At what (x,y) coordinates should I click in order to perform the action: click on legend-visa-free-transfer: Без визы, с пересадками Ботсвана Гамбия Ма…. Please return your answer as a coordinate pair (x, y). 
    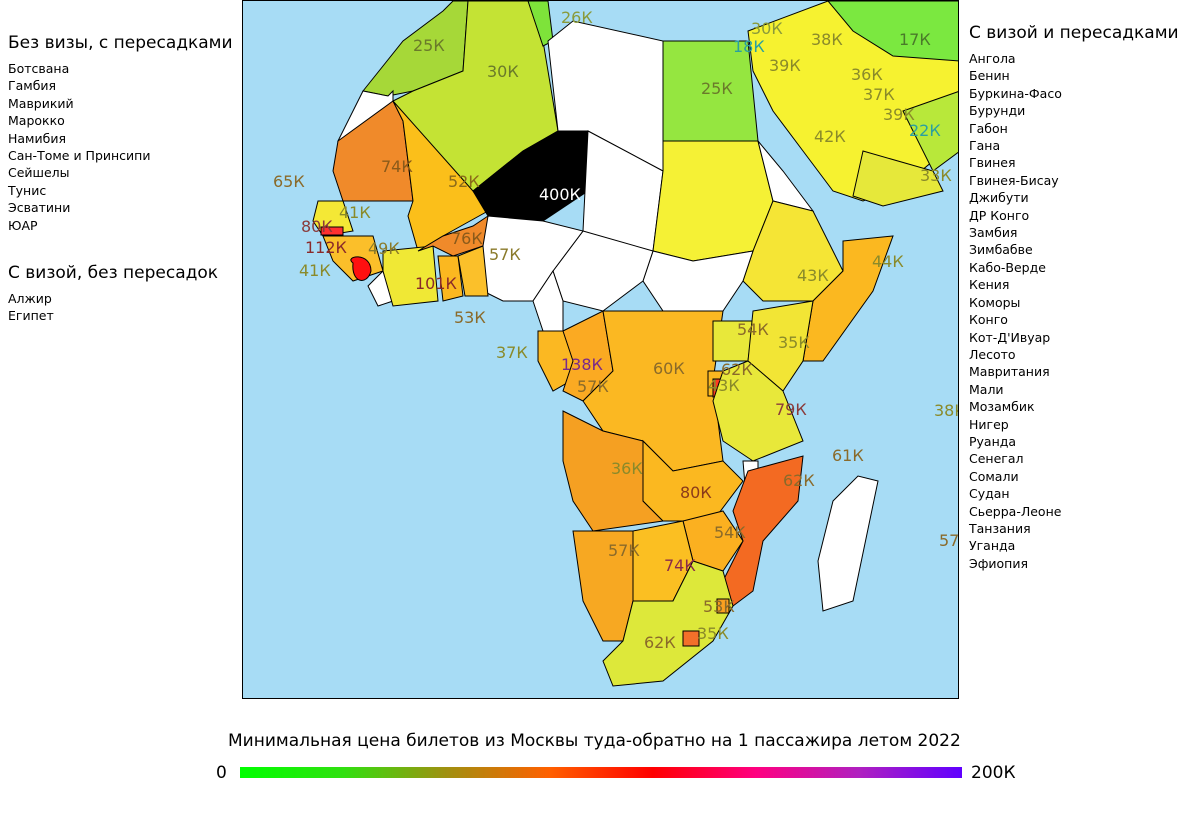
    Looking at the image, I should click on (120, 133).